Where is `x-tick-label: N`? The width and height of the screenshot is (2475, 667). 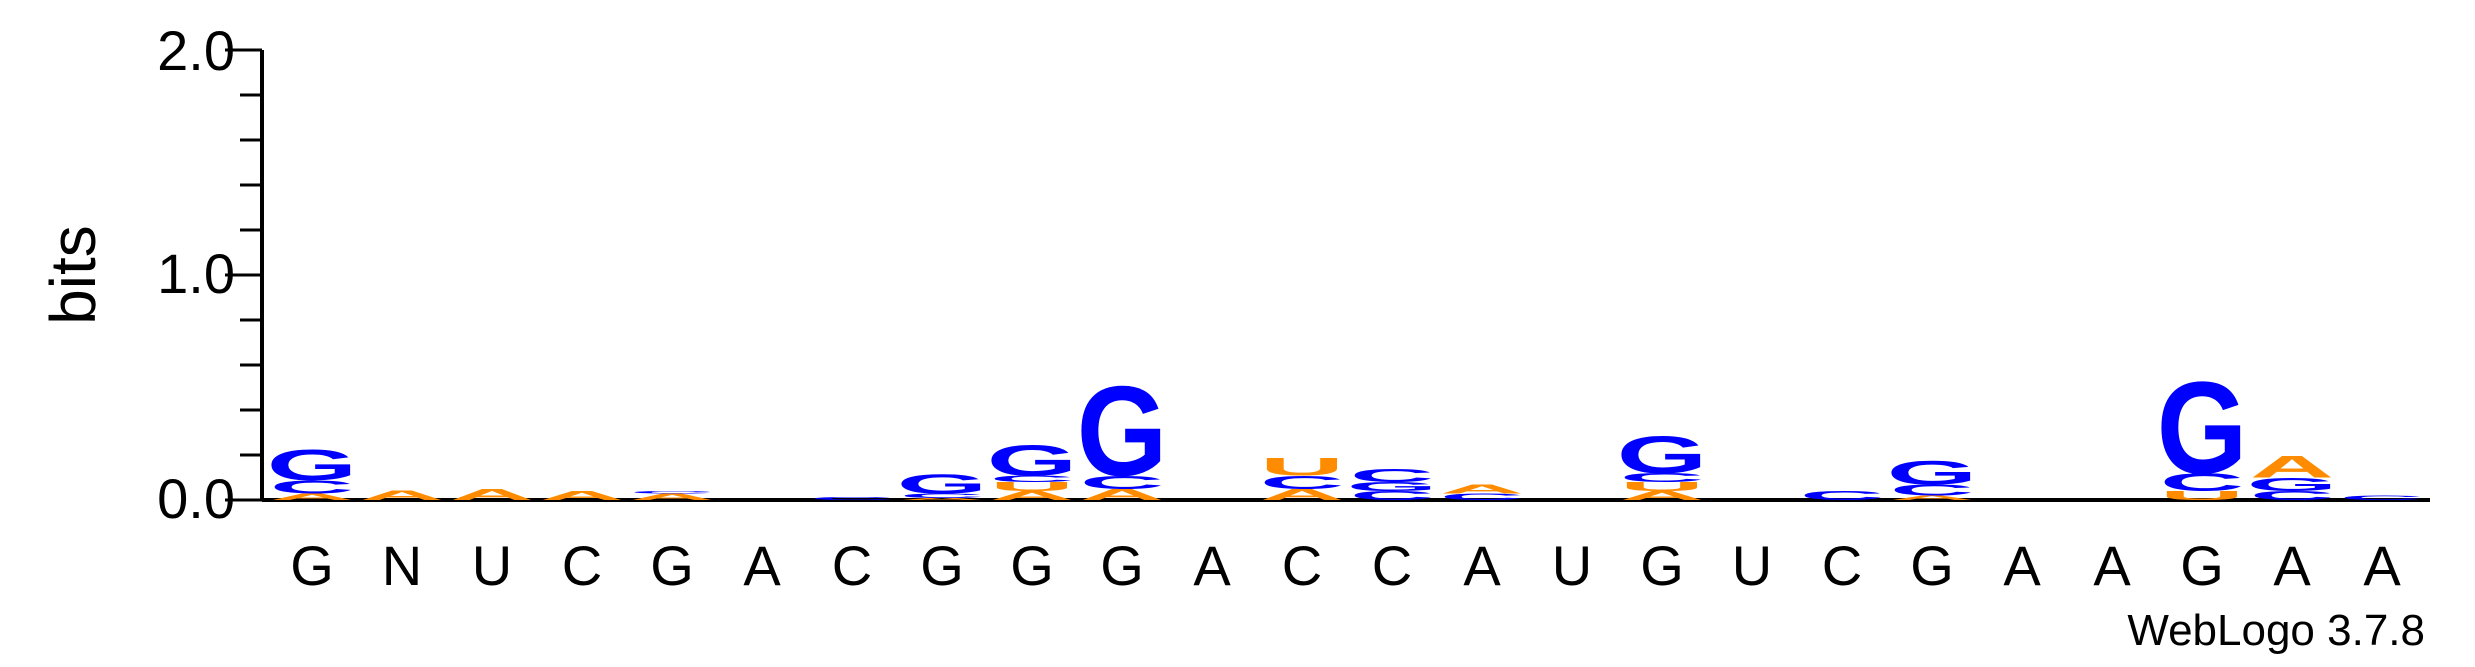 x-tick-label: N is located at coordinates (402, 565).